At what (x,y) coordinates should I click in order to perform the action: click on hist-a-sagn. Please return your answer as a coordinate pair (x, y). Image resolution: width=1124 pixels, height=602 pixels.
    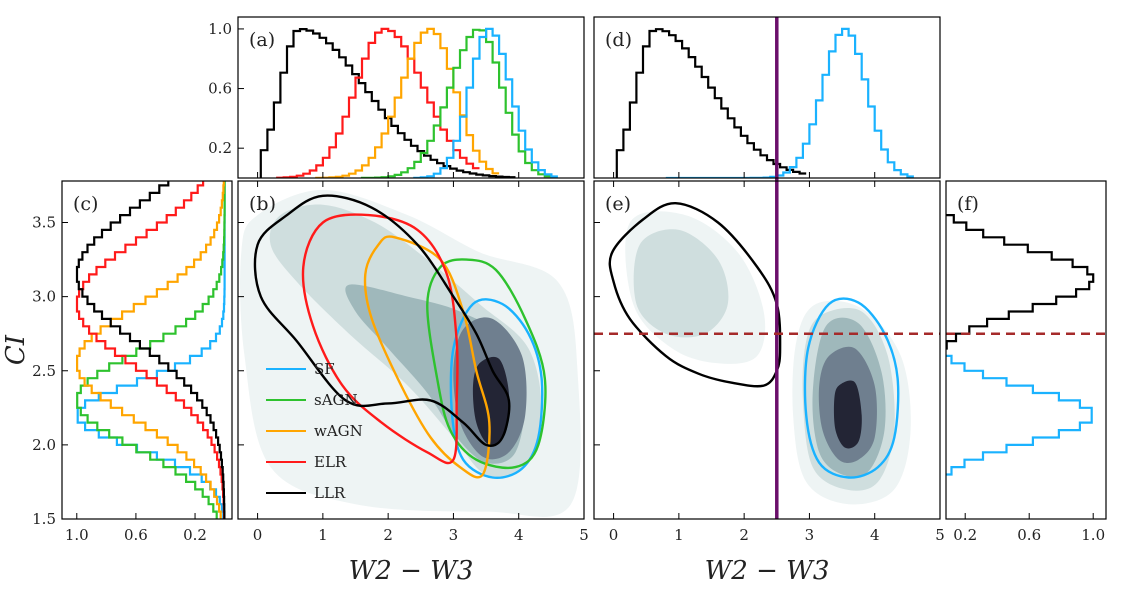
    Looking at the image, I should click on (456, 103).